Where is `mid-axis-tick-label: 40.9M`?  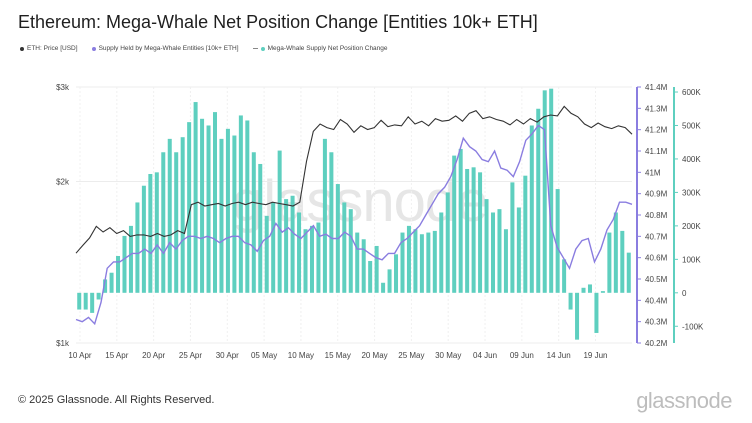 mid-axis-tick-label: 40.9M is located at coordinates (656, 194).